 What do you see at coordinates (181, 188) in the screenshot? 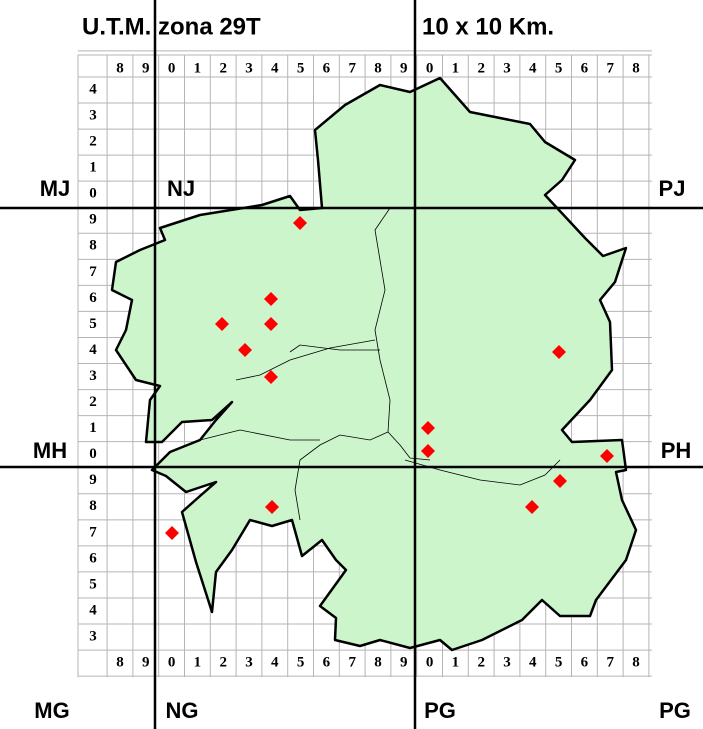
I see `zone-label: NJ` at bounding box center [181, 188].